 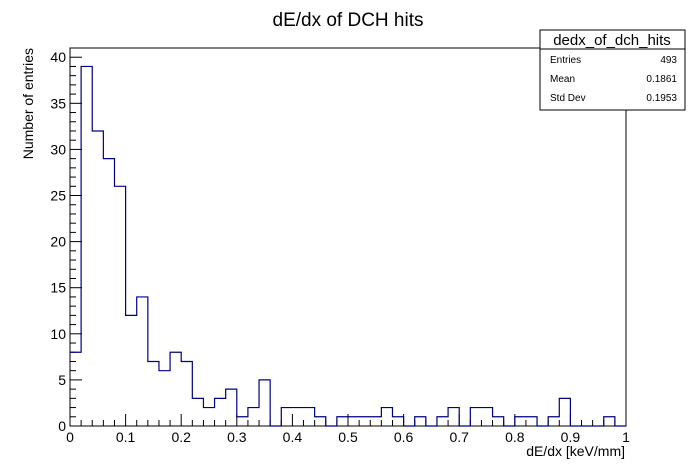 I want to click on stats-stddev-label: Std Dev, so click(x=568, y=98).